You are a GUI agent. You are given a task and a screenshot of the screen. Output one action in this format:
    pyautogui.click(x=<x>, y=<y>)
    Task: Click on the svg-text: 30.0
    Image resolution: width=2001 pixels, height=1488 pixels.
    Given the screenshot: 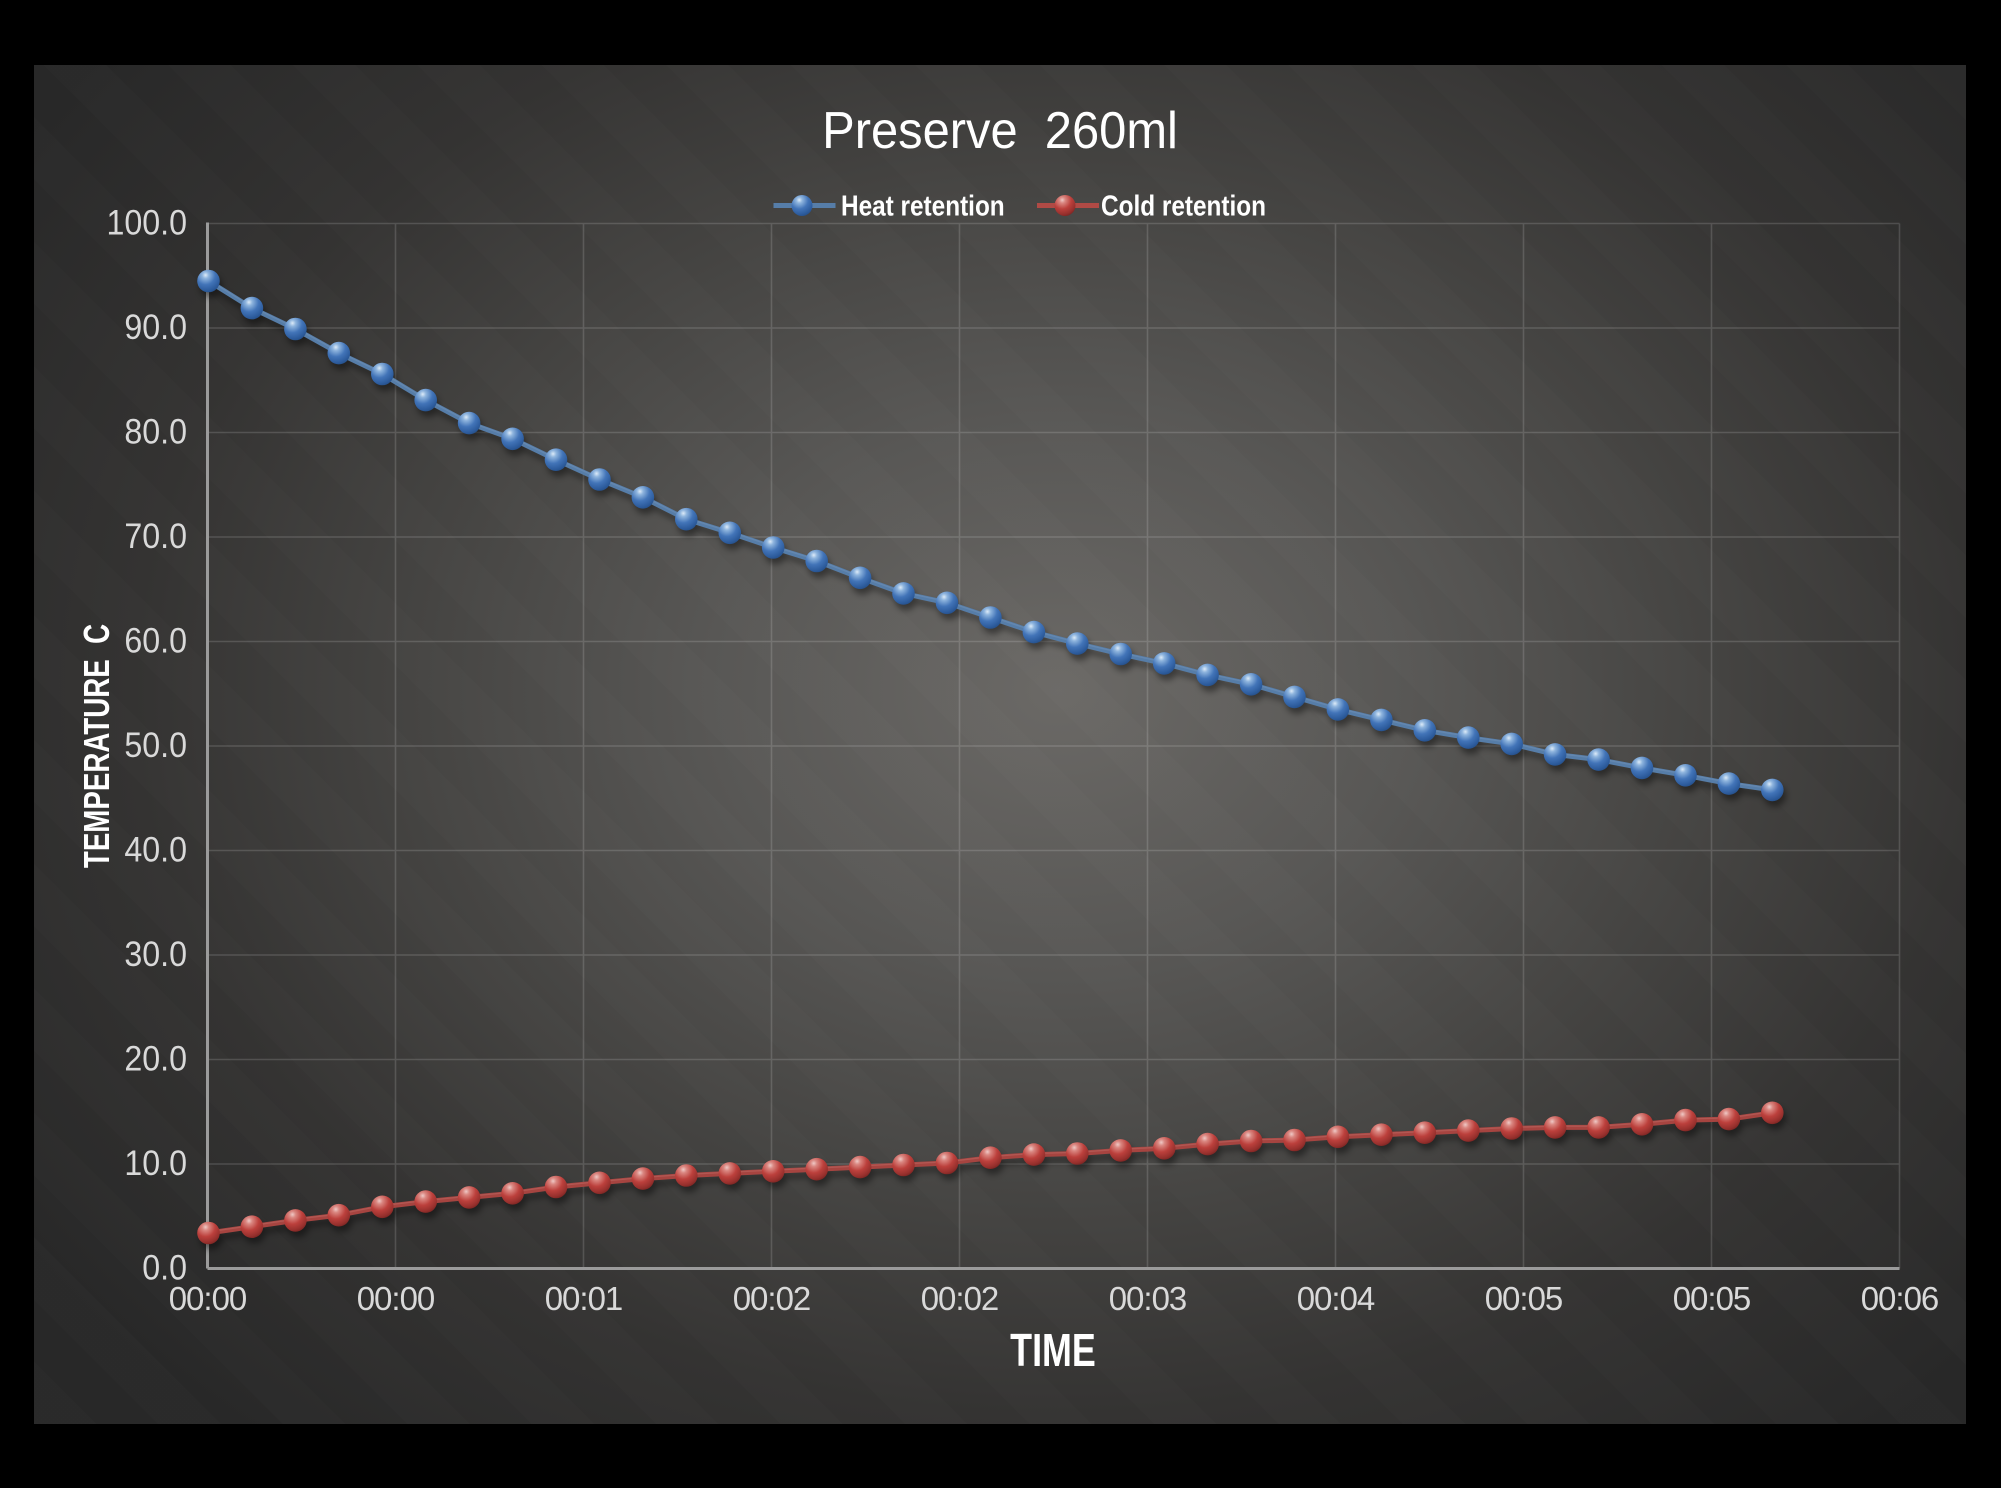 What is the action you would take?
    pyautogui.click(x=155, y=955)
    